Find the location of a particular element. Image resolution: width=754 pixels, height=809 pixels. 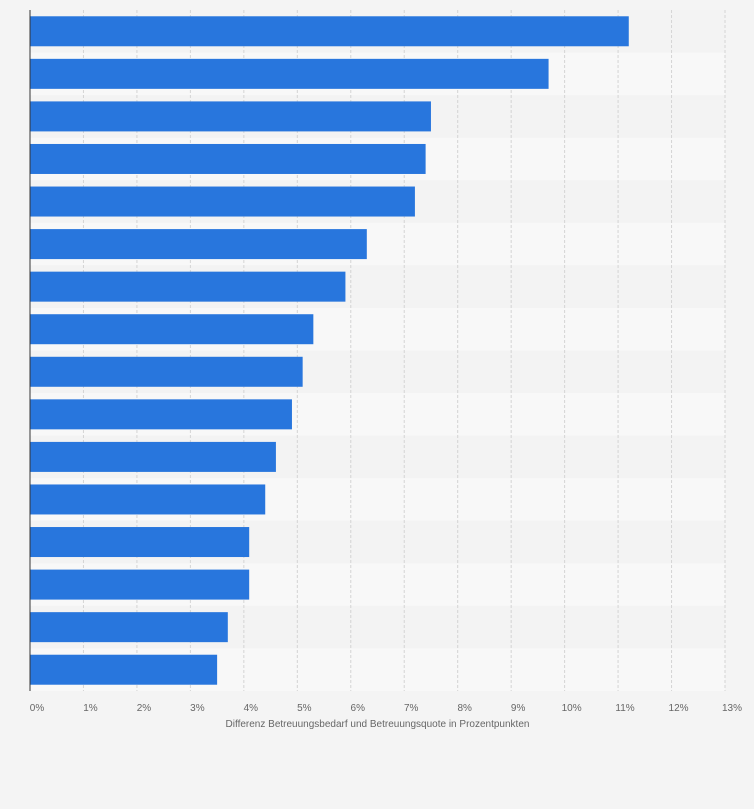

x-tick-label: 12% is located at coordinates (679, 708).